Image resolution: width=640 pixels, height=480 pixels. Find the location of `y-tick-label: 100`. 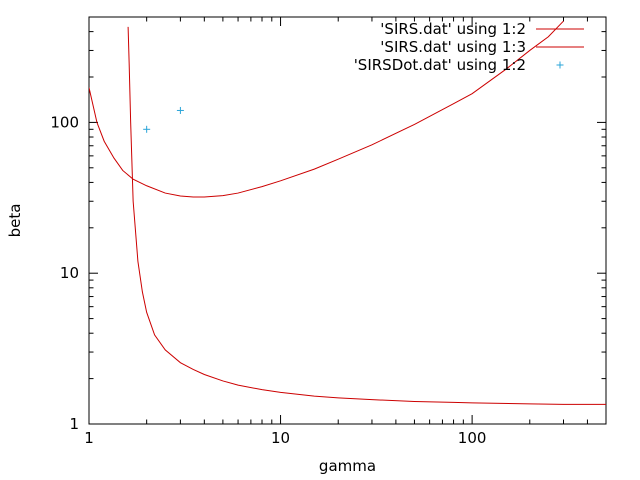

y-tick-label: 100 is located at coordinates (64, 122).